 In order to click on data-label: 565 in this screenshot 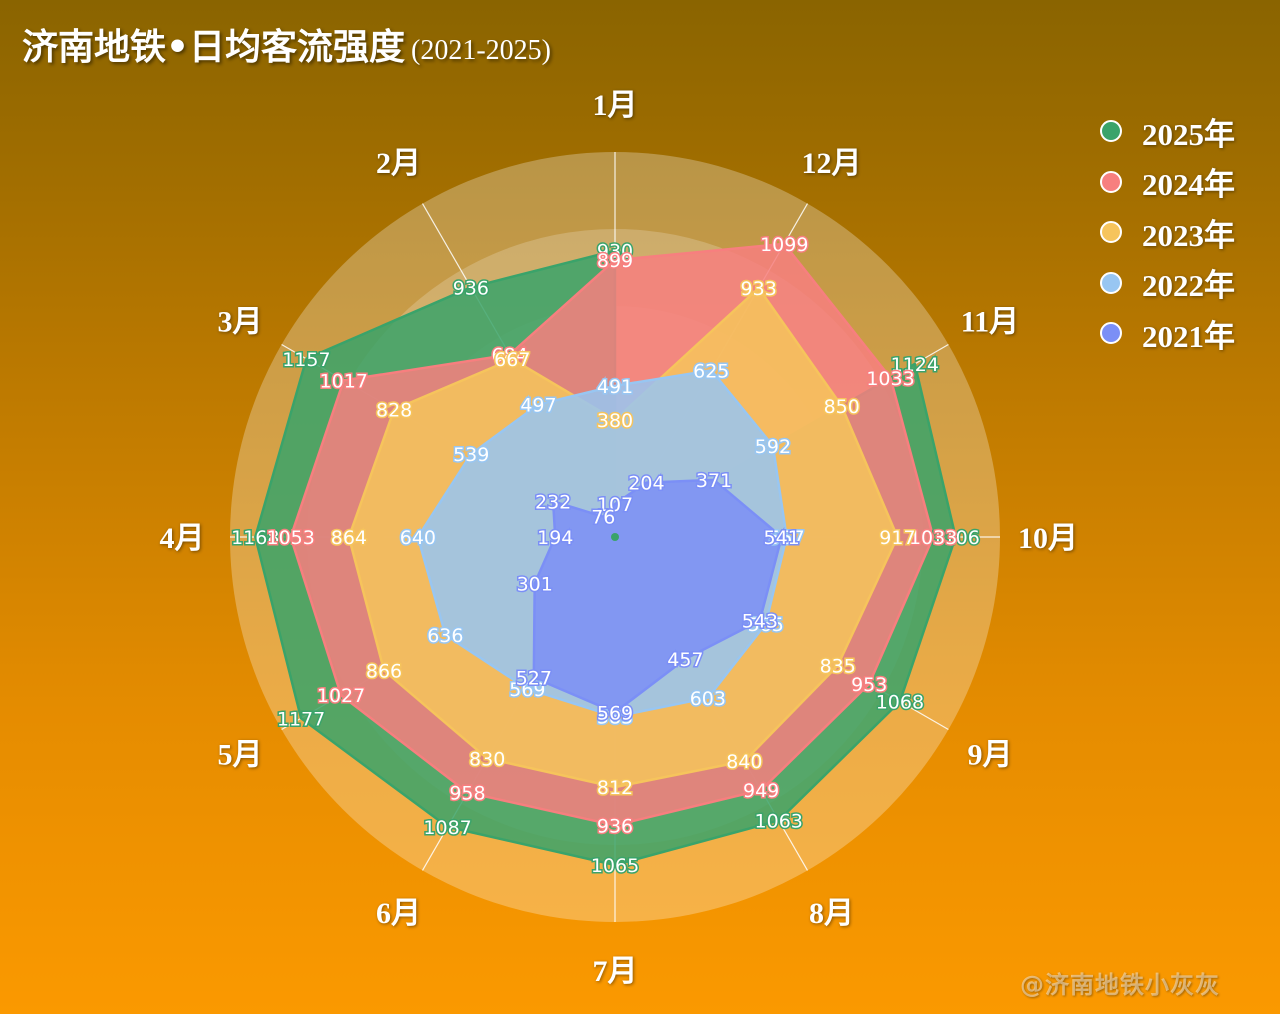, I will do `click(766, 625)`.